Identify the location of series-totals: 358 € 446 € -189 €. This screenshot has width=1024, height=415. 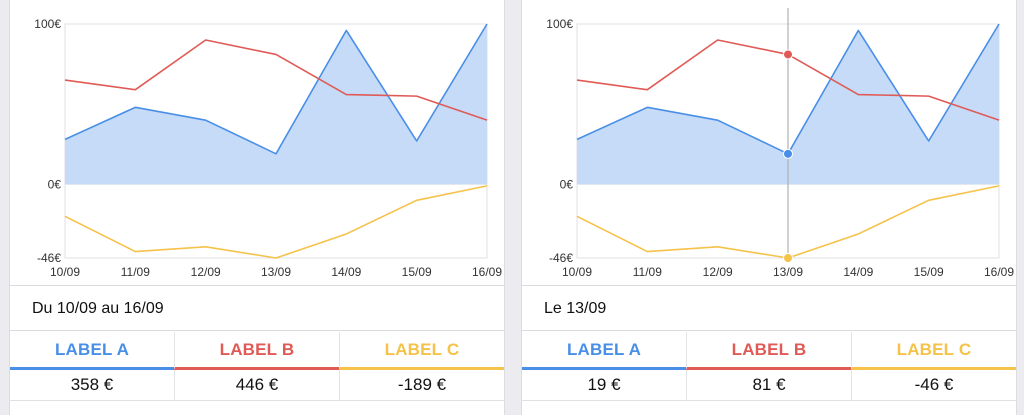
(257, 385).